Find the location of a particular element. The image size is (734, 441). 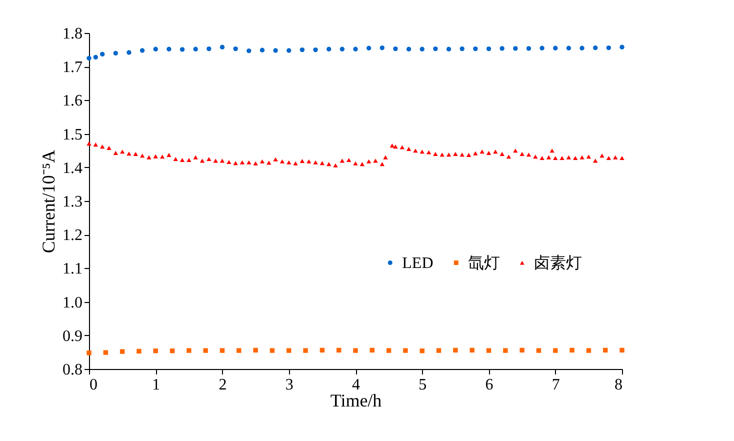

x-tick-label: 8 is located at coordinates (618, 385).